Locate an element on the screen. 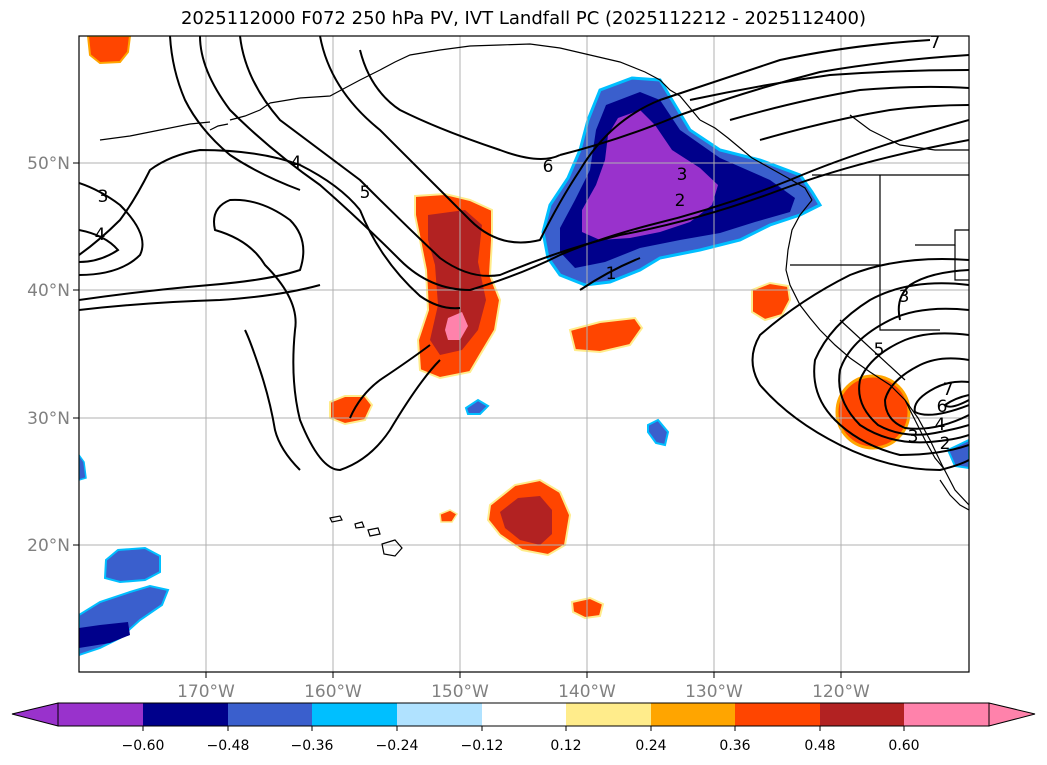 The height and width of the screenshot is (765, 1047). lat-tick-label: 20°N is located at coordinates (48, 546).